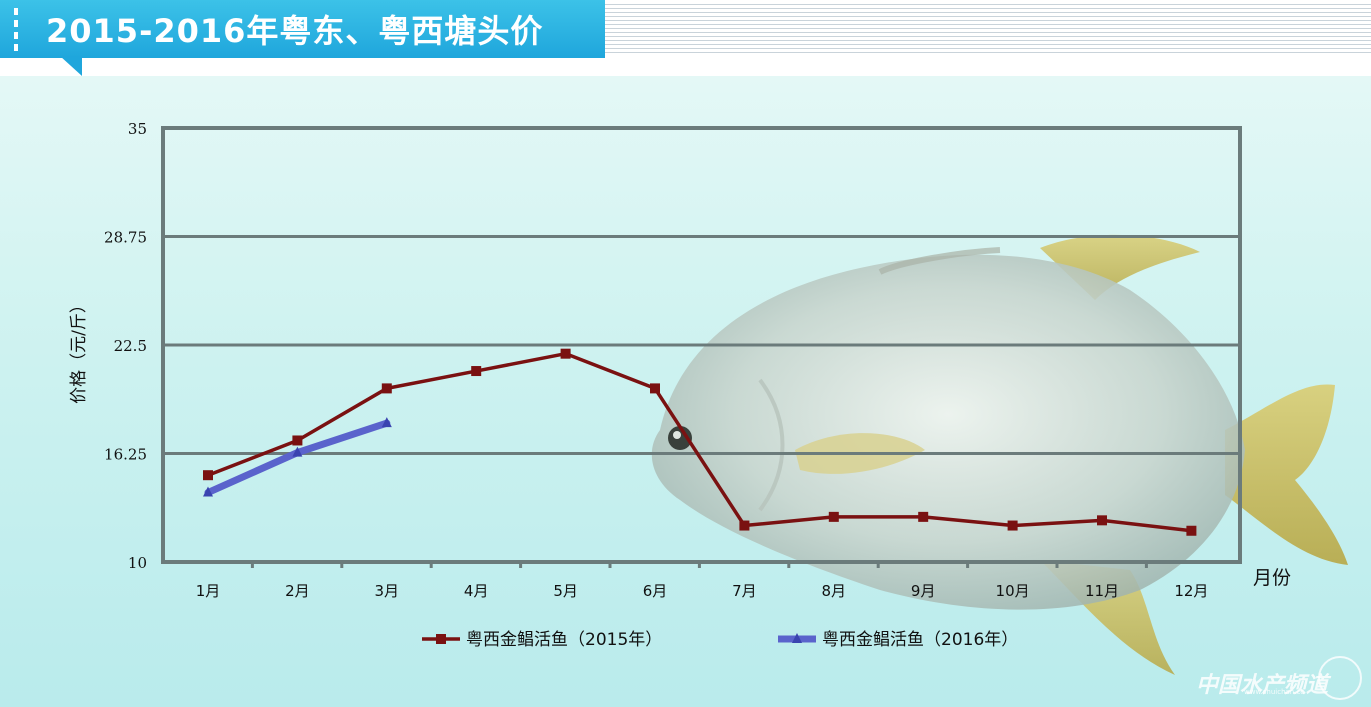 The image size is (1371, 707). I want to click on watermark-brand: 中国水产频道, so click(1262, 685).